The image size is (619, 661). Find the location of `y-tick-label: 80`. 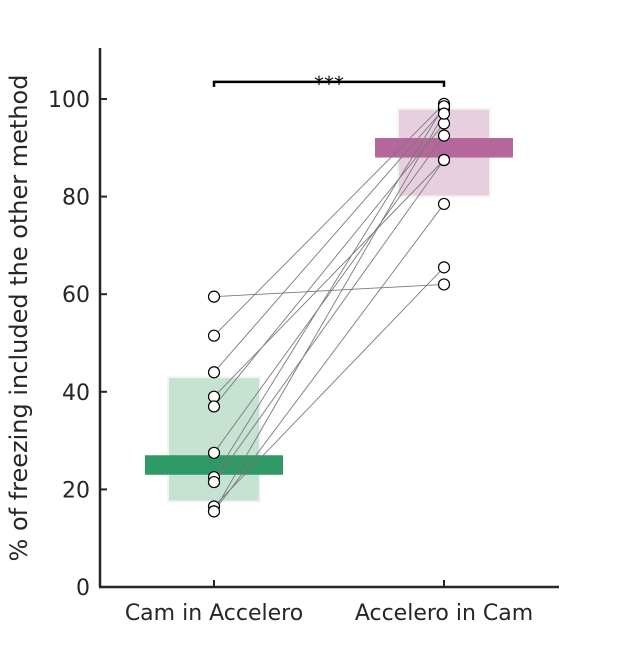

y-tick-label: 80 is located at coordinates (76, 198).